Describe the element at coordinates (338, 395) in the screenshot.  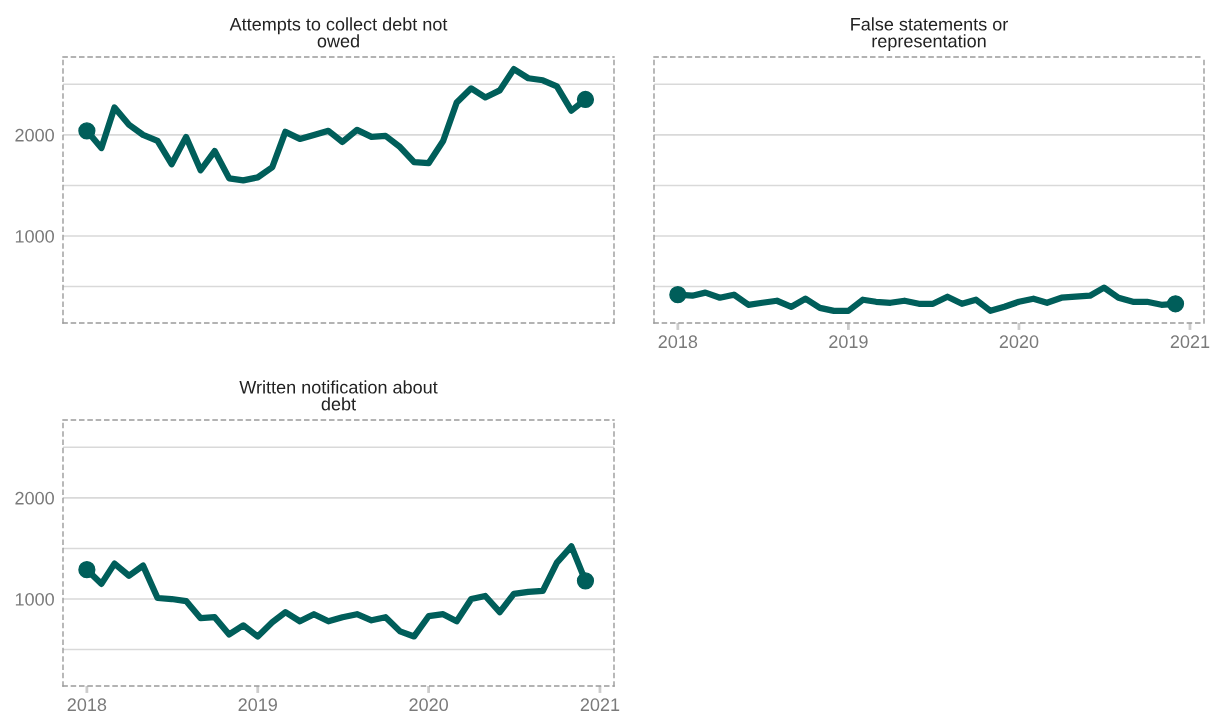
I see `chart-title: Written notification about debt` at that location.